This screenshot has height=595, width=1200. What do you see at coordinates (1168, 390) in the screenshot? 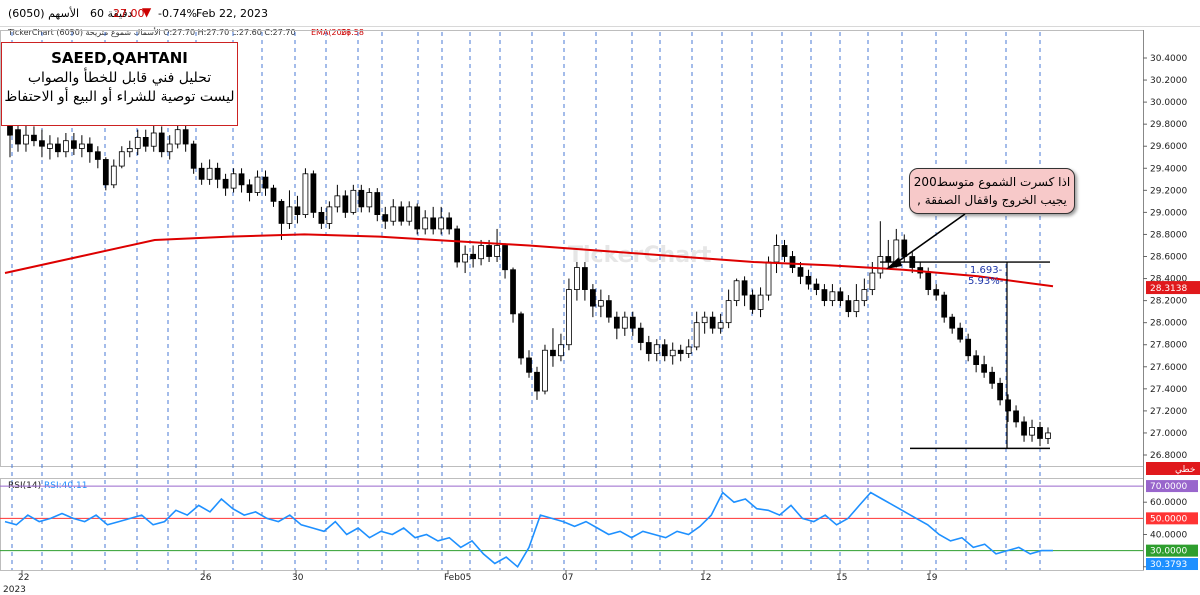
I see `y-tick-label: 27.4000` at bounding box center [1168, 390].